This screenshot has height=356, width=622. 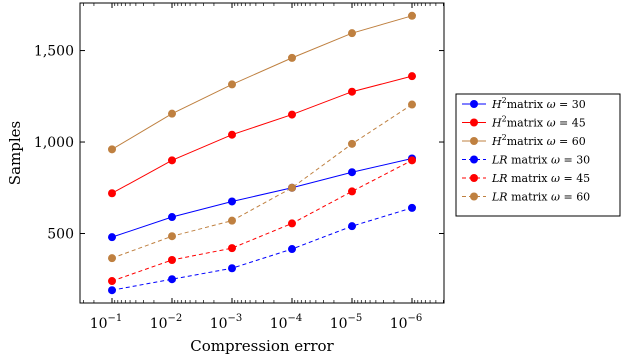 I want to click on x-tick-label: 10⁻⁶, so click(x=406, y=322).